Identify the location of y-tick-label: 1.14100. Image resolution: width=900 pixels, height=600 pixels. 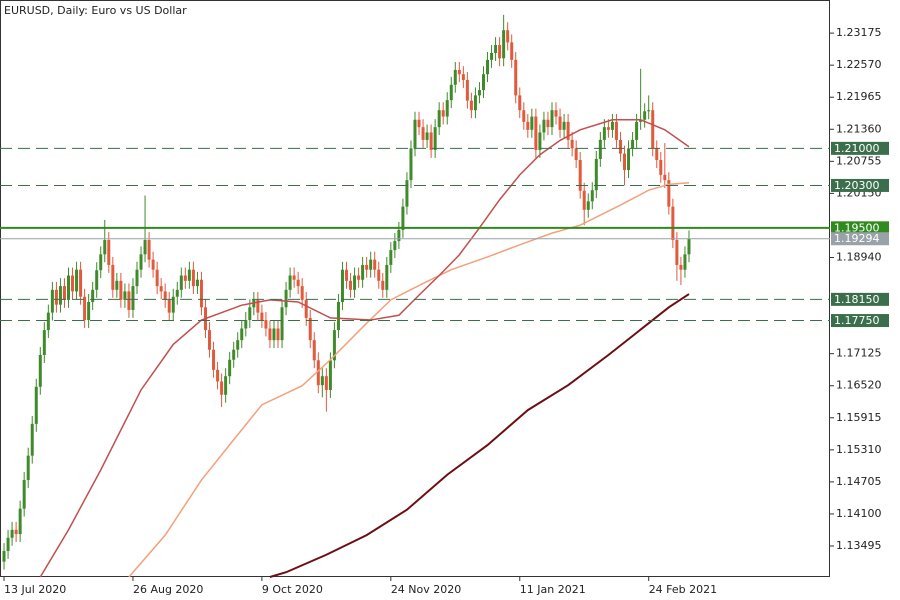
(859, 513).